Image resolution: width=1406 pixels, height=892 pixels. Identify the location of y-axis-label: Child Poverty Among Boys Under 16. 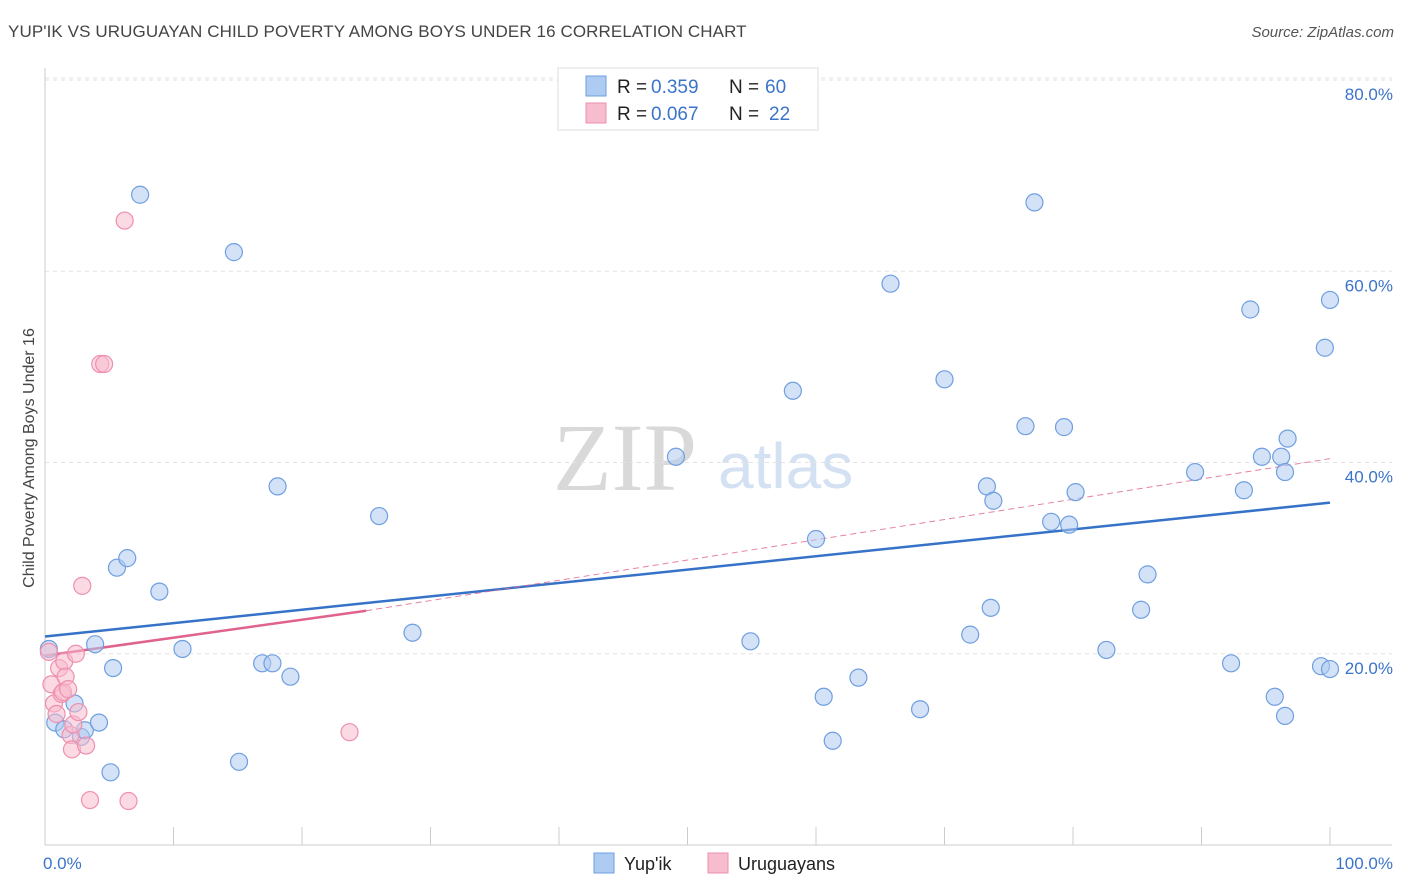
(29, 458).